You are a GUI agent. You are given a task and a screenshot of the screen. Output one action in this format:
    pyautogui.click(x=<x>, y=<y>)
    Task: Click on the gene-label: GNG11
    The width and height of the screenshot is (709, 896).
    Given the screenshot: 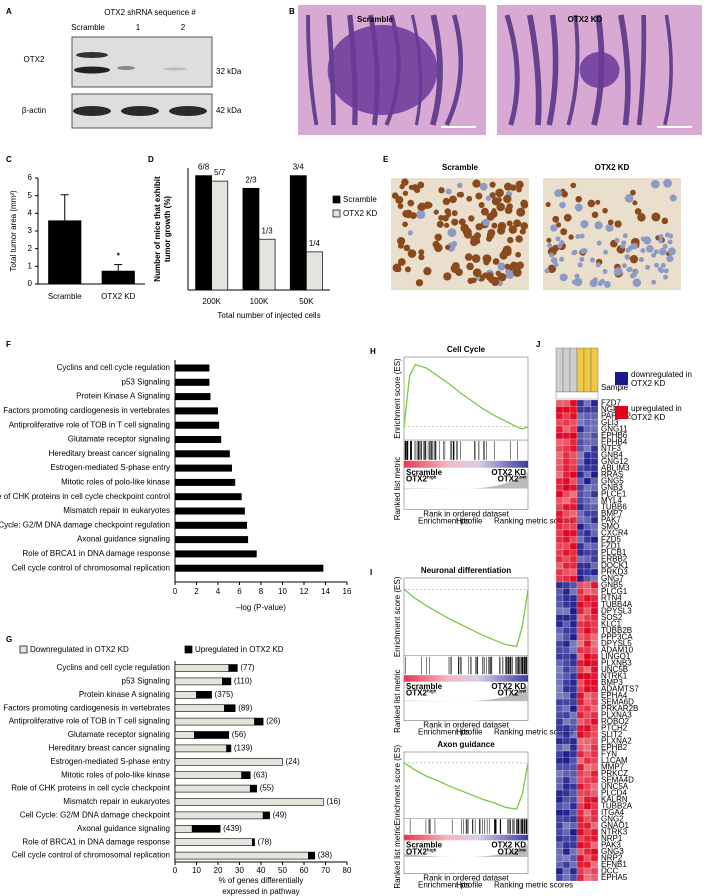 What is the action you would take?
    pyautogui.click(x=614, y=428)
    